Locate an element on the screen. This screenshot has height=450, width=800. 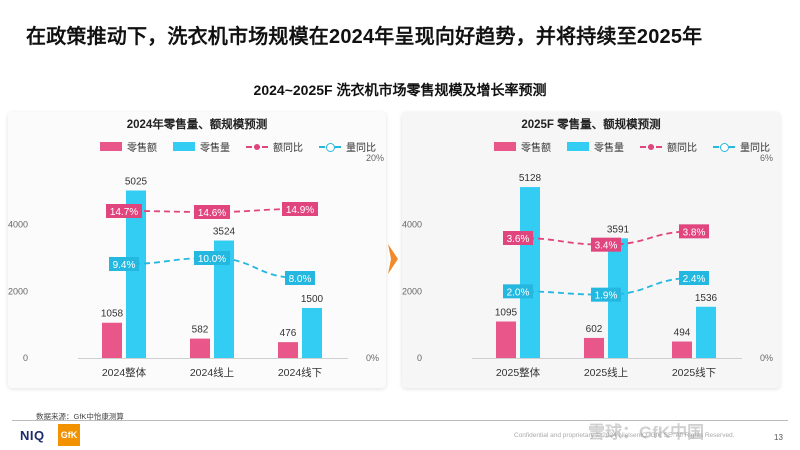
x-tick-label: 2024整体 is located at coordinates (124, 372).